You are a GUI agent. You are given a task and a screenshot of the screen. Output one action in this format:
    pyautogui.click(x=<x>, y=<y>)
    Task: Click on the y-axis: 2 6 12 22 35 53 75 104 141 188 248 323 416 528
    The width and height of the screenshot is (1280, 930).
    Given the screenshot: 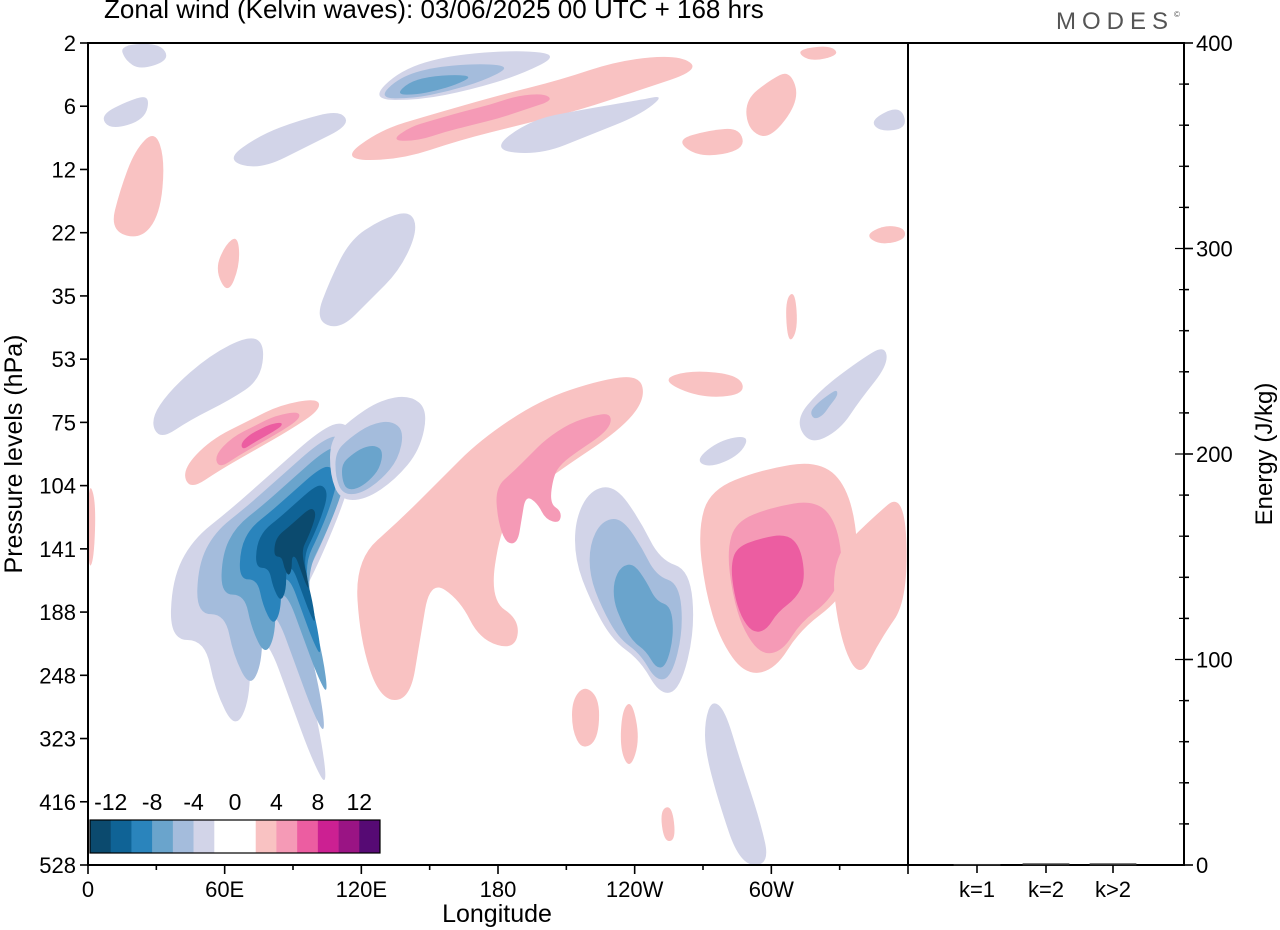 What is the action you would take?
    pyautogui.click(x=63, y=454)
    